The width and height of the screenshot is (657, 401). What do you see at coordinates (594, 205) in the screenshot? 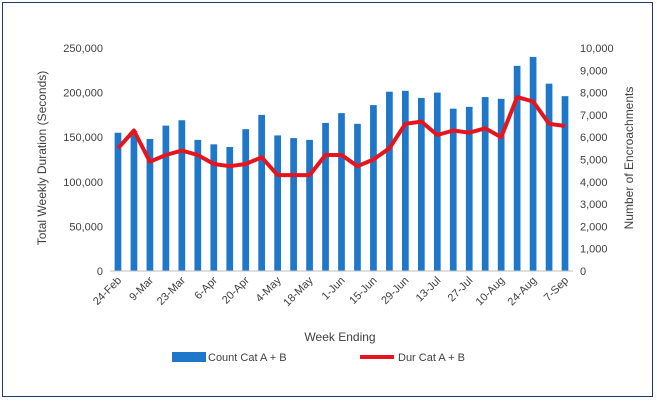
I see `right-tick-label: 3,000` at bounding box center [594, 205].